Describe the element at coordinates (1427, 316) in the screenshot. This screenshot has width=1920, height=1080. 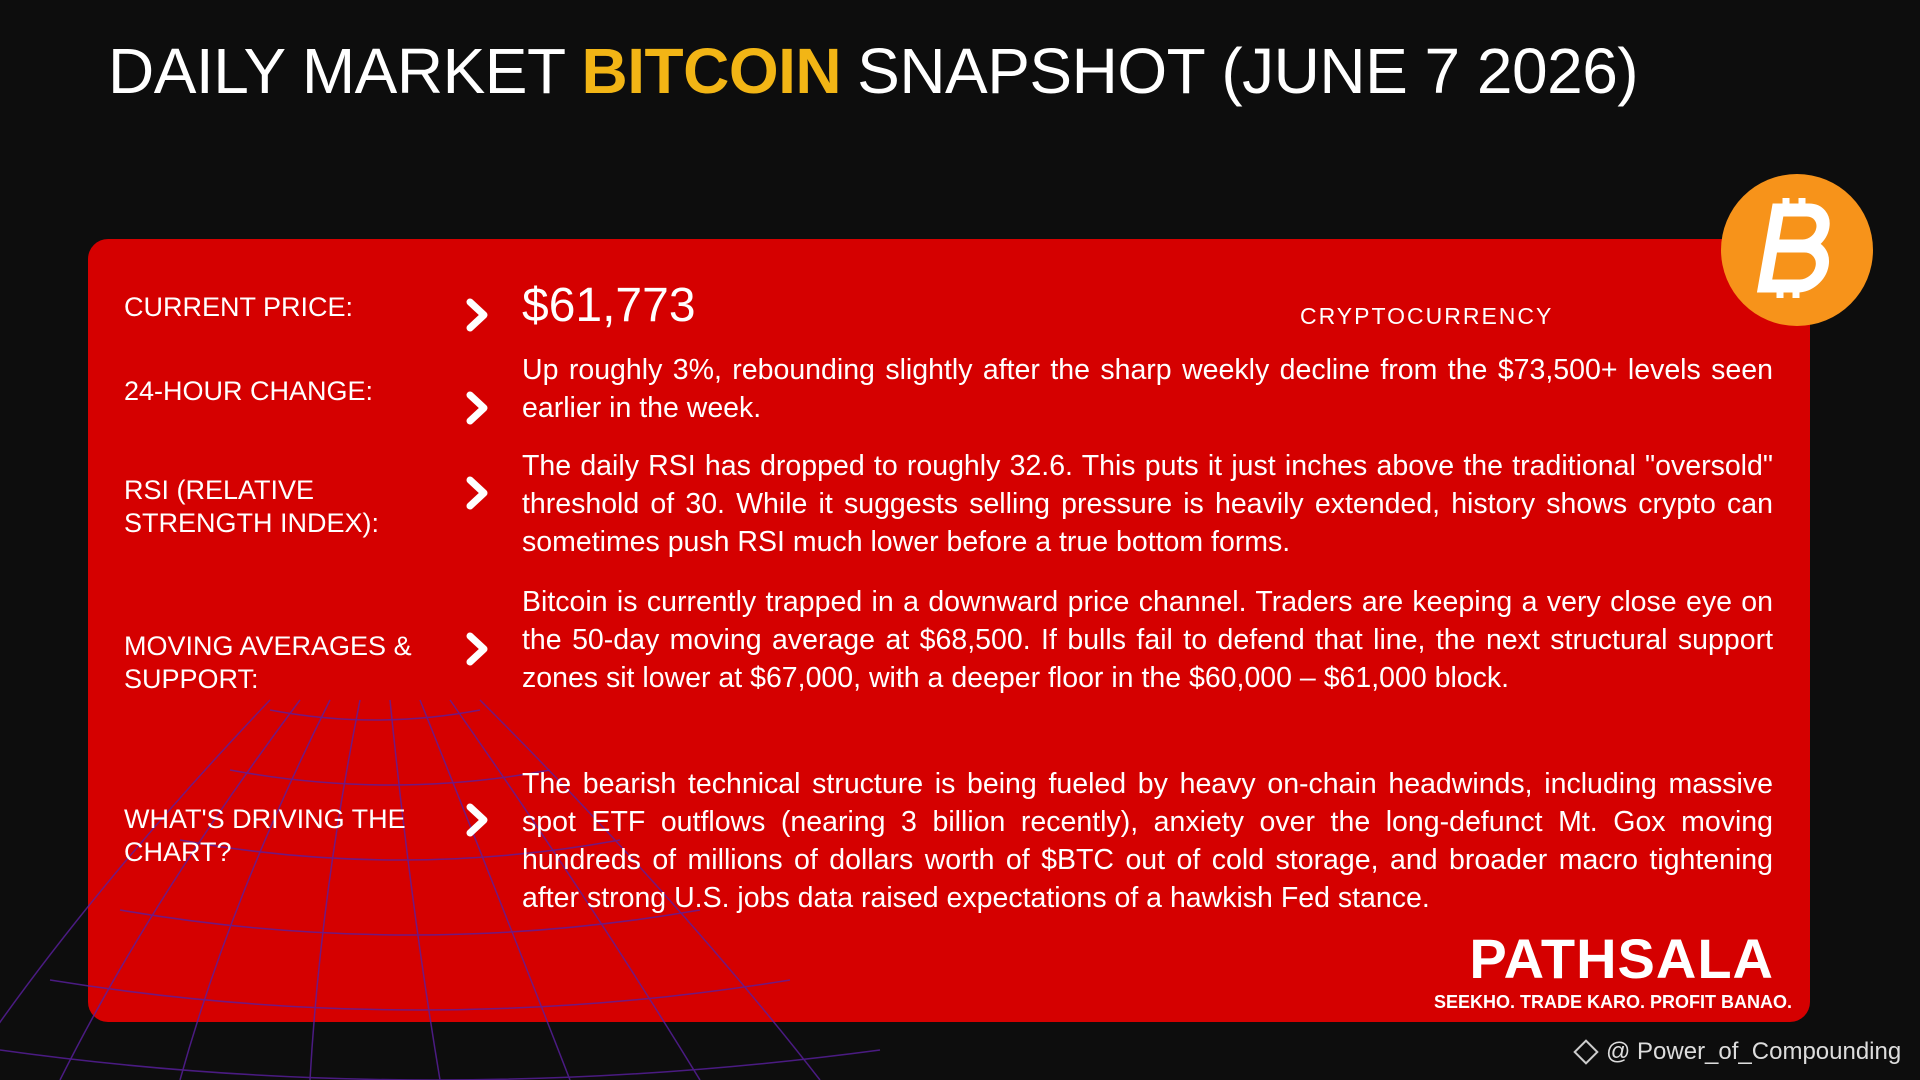
I see `tag: CRYPTOCURRENCY` at that location.